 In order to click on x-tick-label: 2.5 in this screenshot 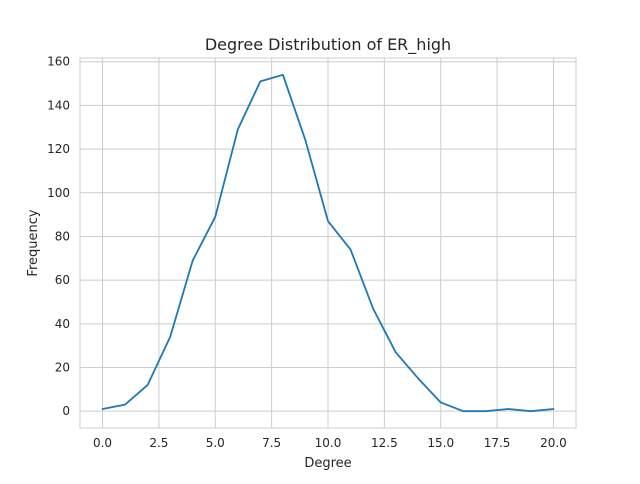, I will do `click(158, 443)`.